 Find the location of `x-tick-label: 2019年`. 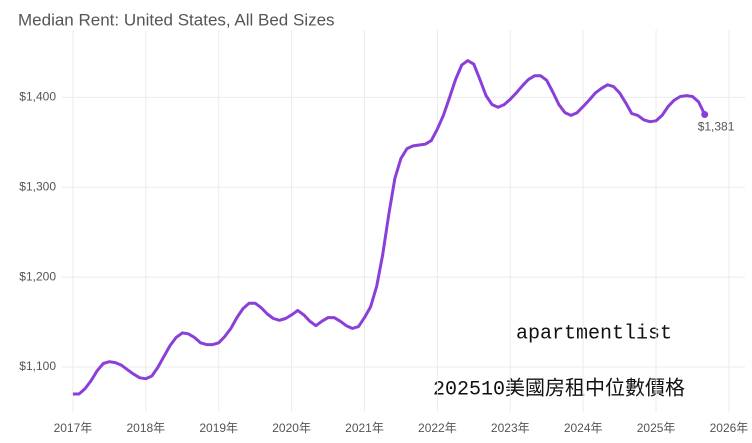

x-tick-label: 2019年 is located at coordinates (218, 428).